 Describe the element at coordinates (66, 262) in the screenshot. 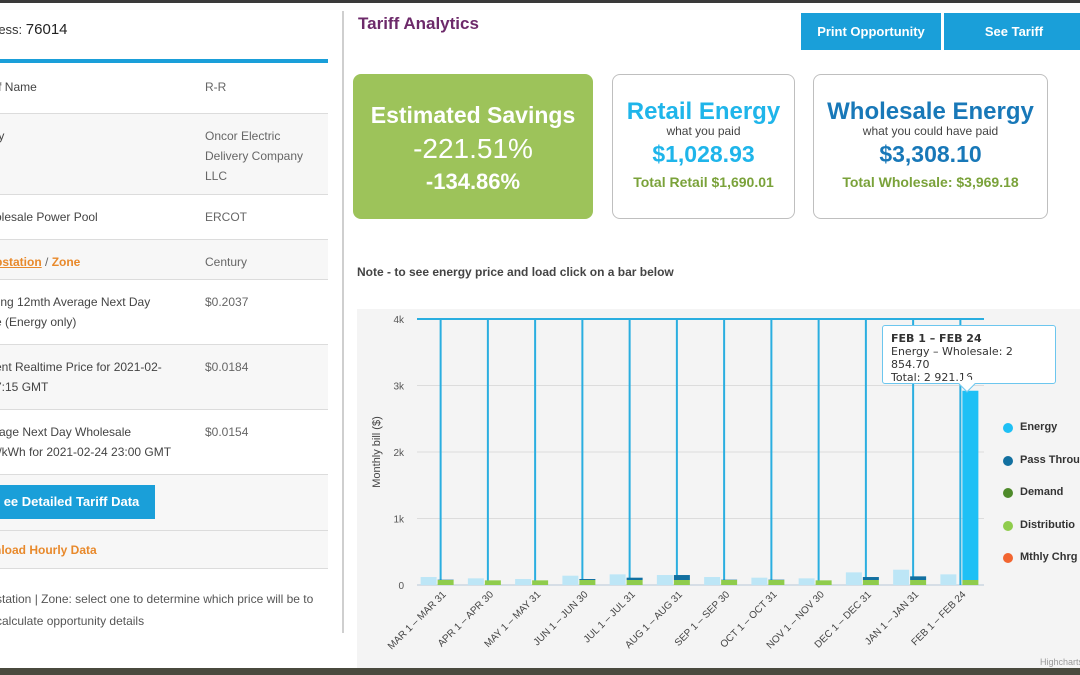

I see `zone-link: Zone` at that location.